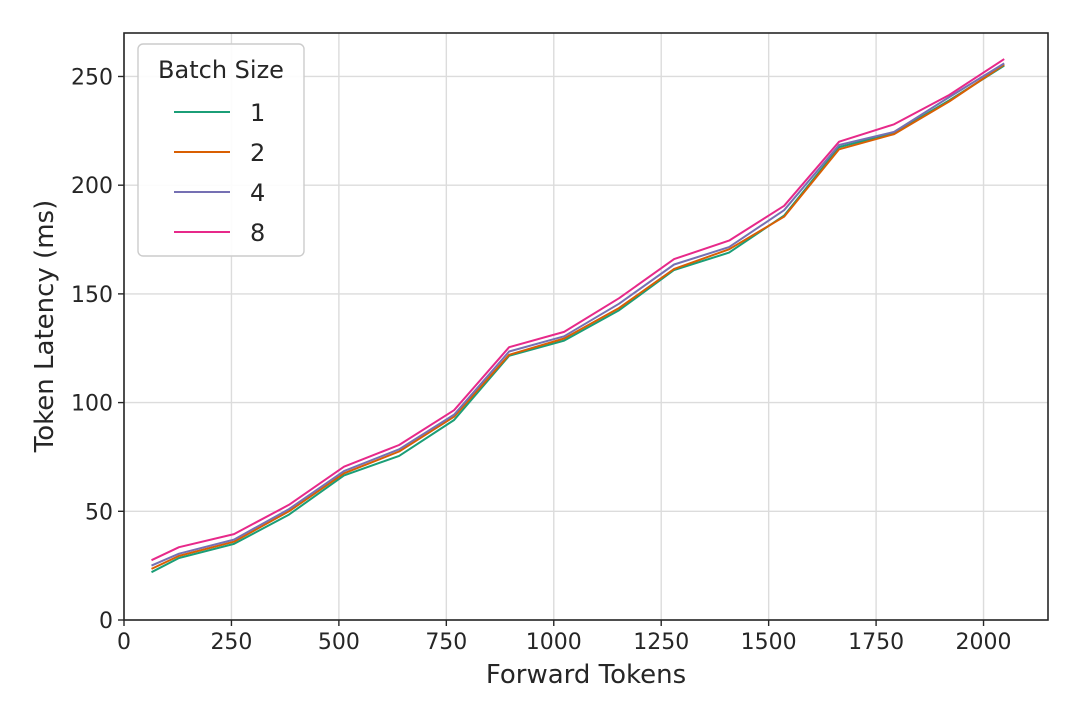  Describe the element at coordinates (92, 186) in the screenshot. I see `y-tick-label: 200` at that location.